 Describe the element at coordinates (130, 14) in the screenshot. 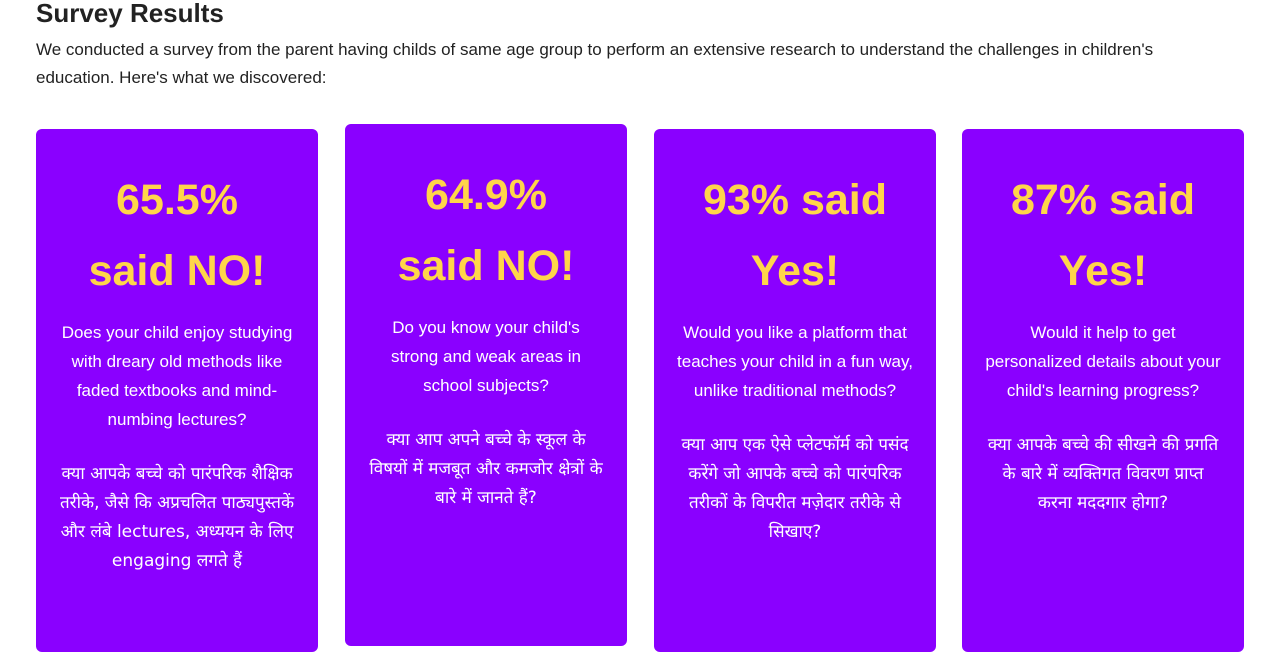

I see `section-title: Survey Results` at that location.